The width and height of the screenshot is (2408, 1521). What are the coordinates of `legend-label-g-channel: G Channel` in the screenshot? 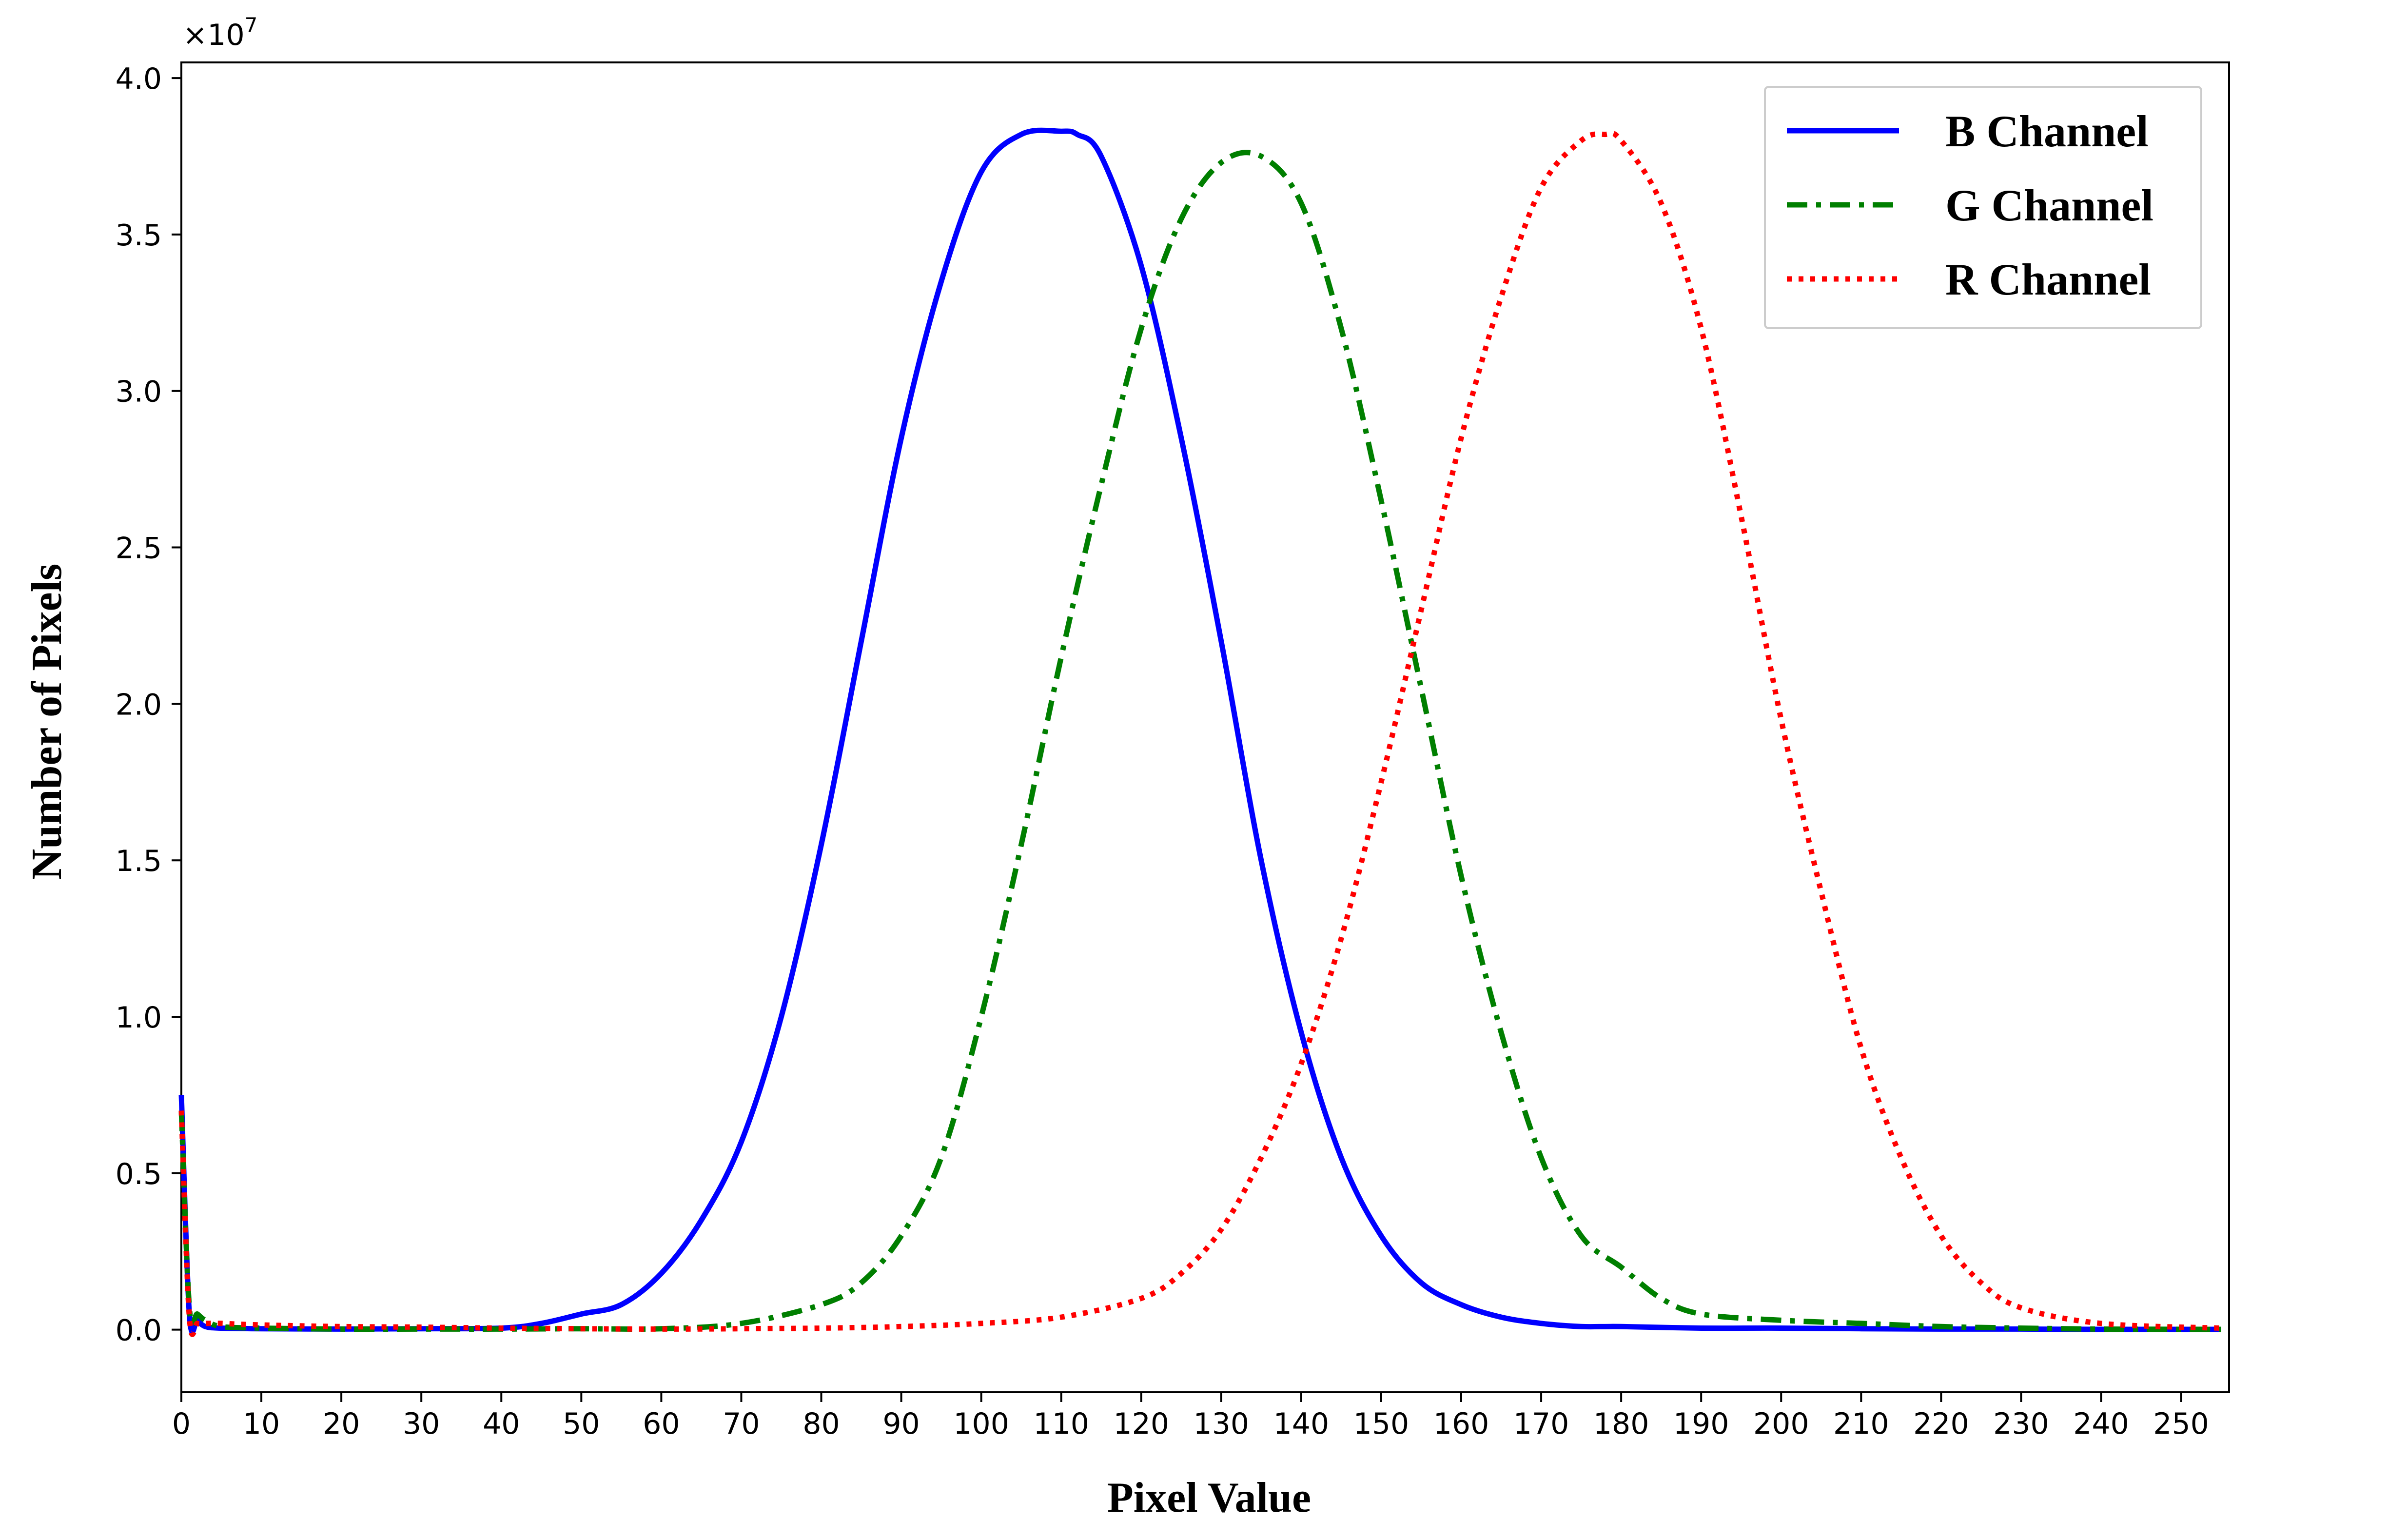 It's located at (2049, 205).